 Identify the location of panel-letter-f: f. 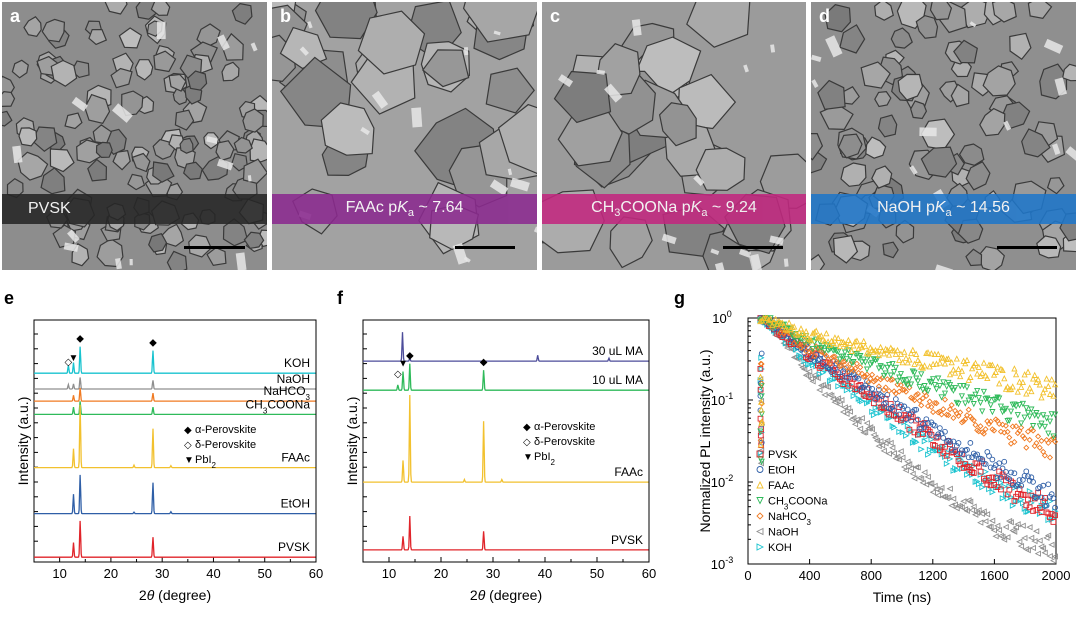
(340, 298).